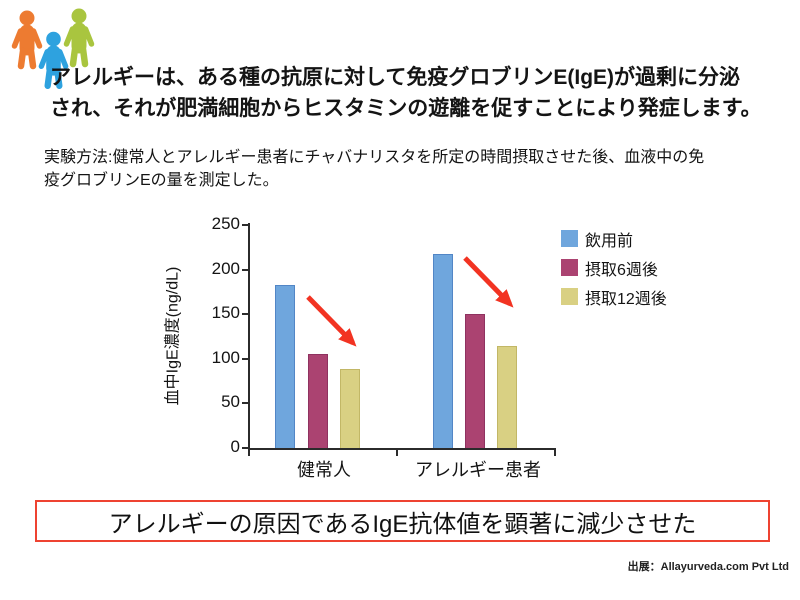 This screenshot has width=800, height=600. I want to click on bar-健常人-飲用前, so click(285, 366).